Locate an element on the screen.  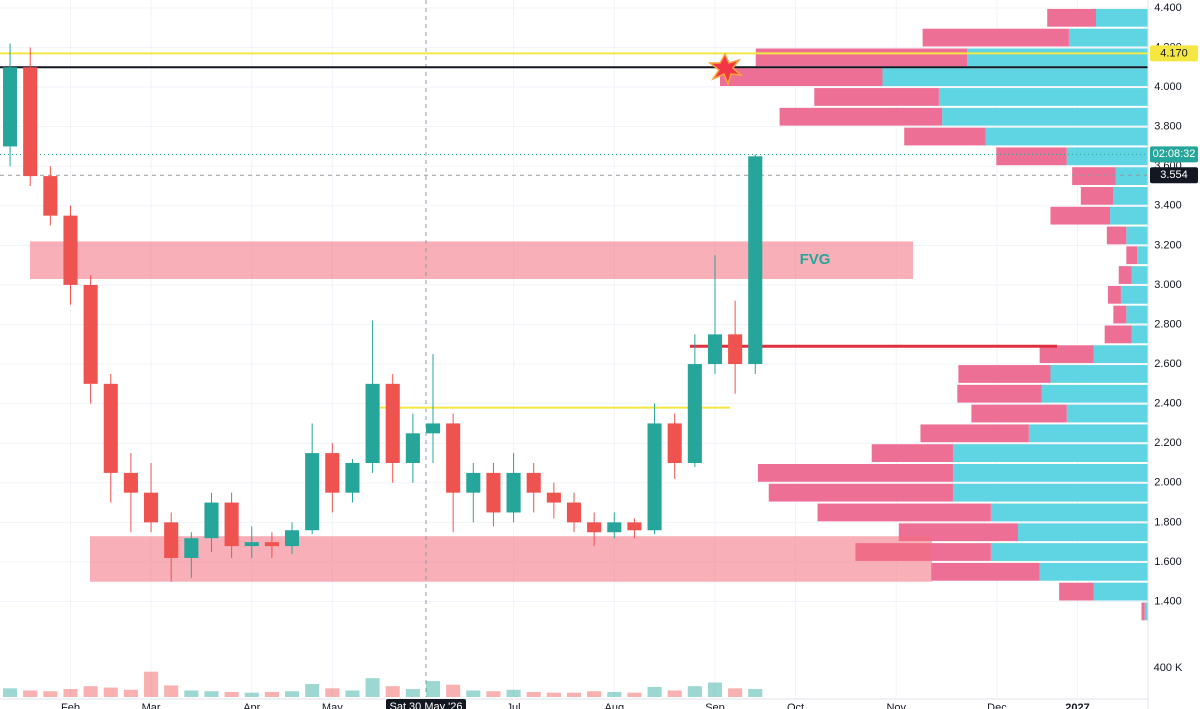
y-tick-label: 2.200 is located at coordinates (1168, 443).